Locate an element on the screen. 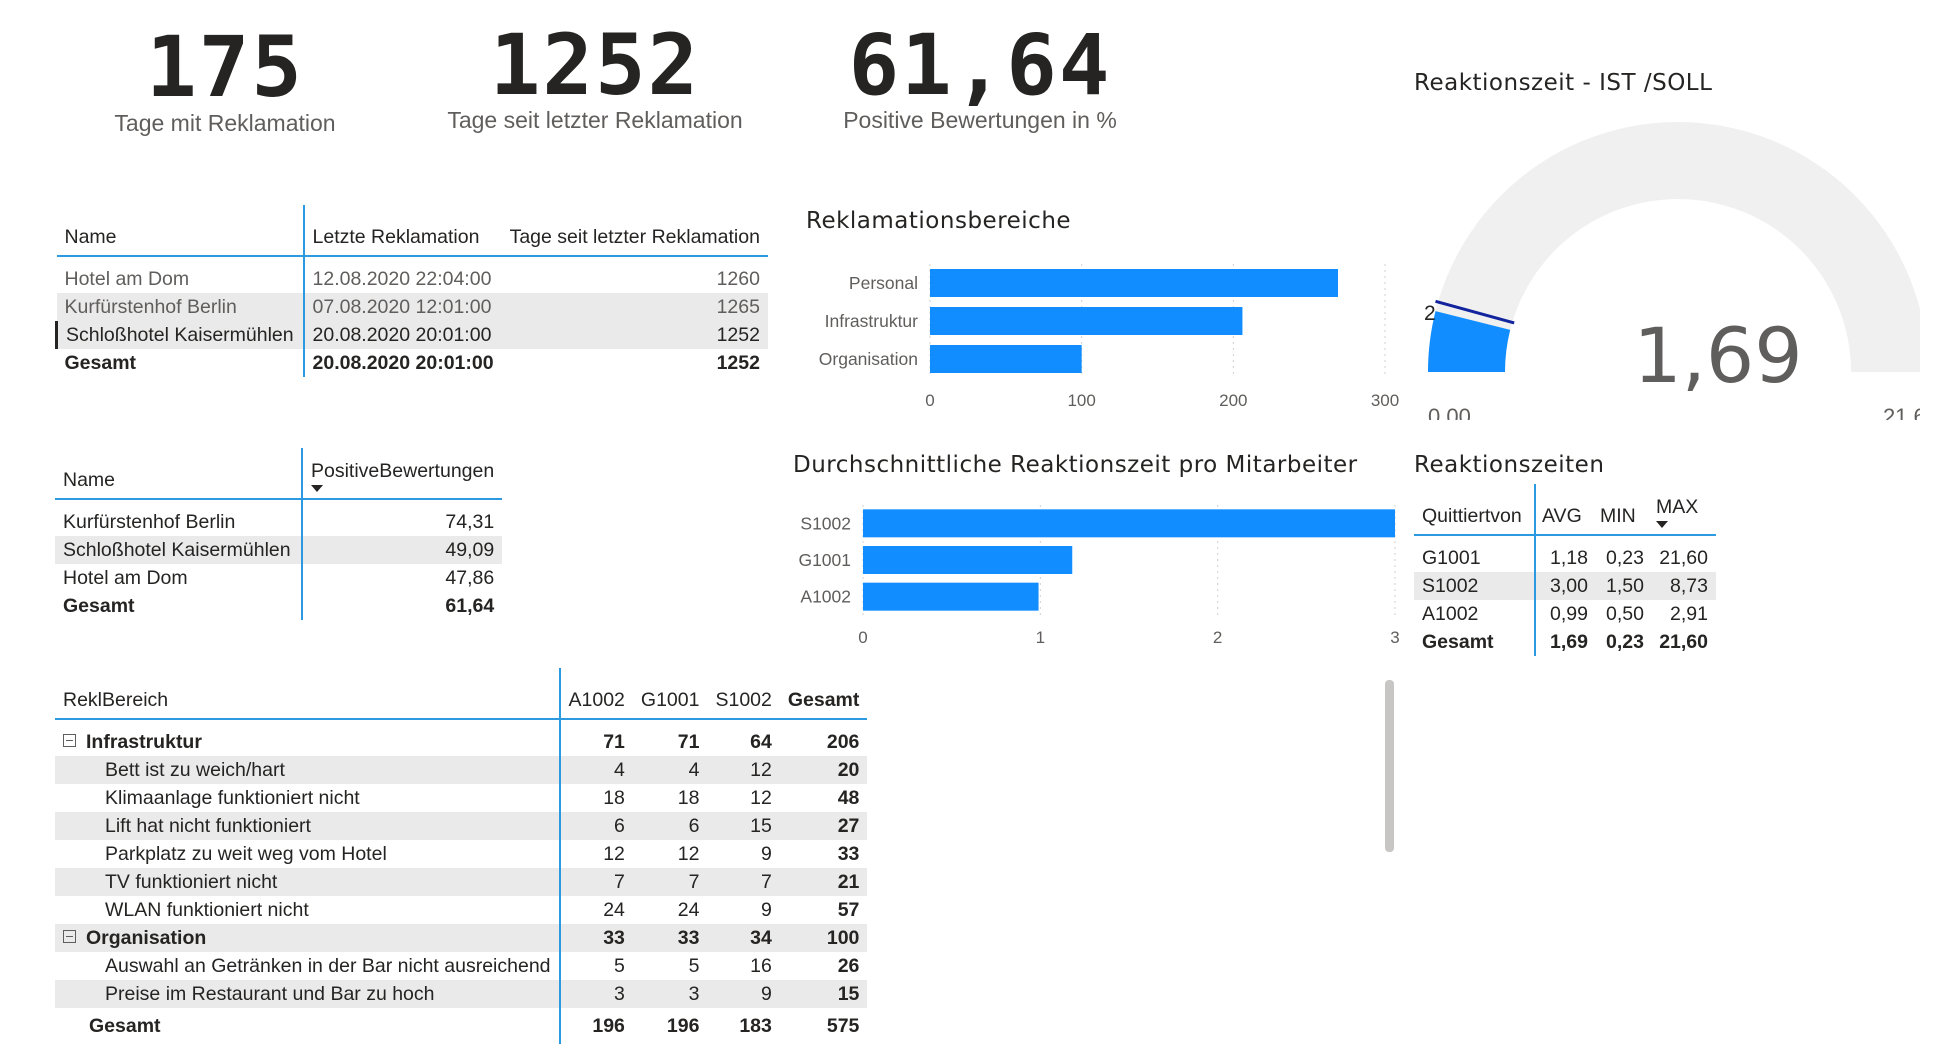 This screenshot has height=1044, width=1950. matrix-total-cell: 57 is located at coordinates (848, 909).